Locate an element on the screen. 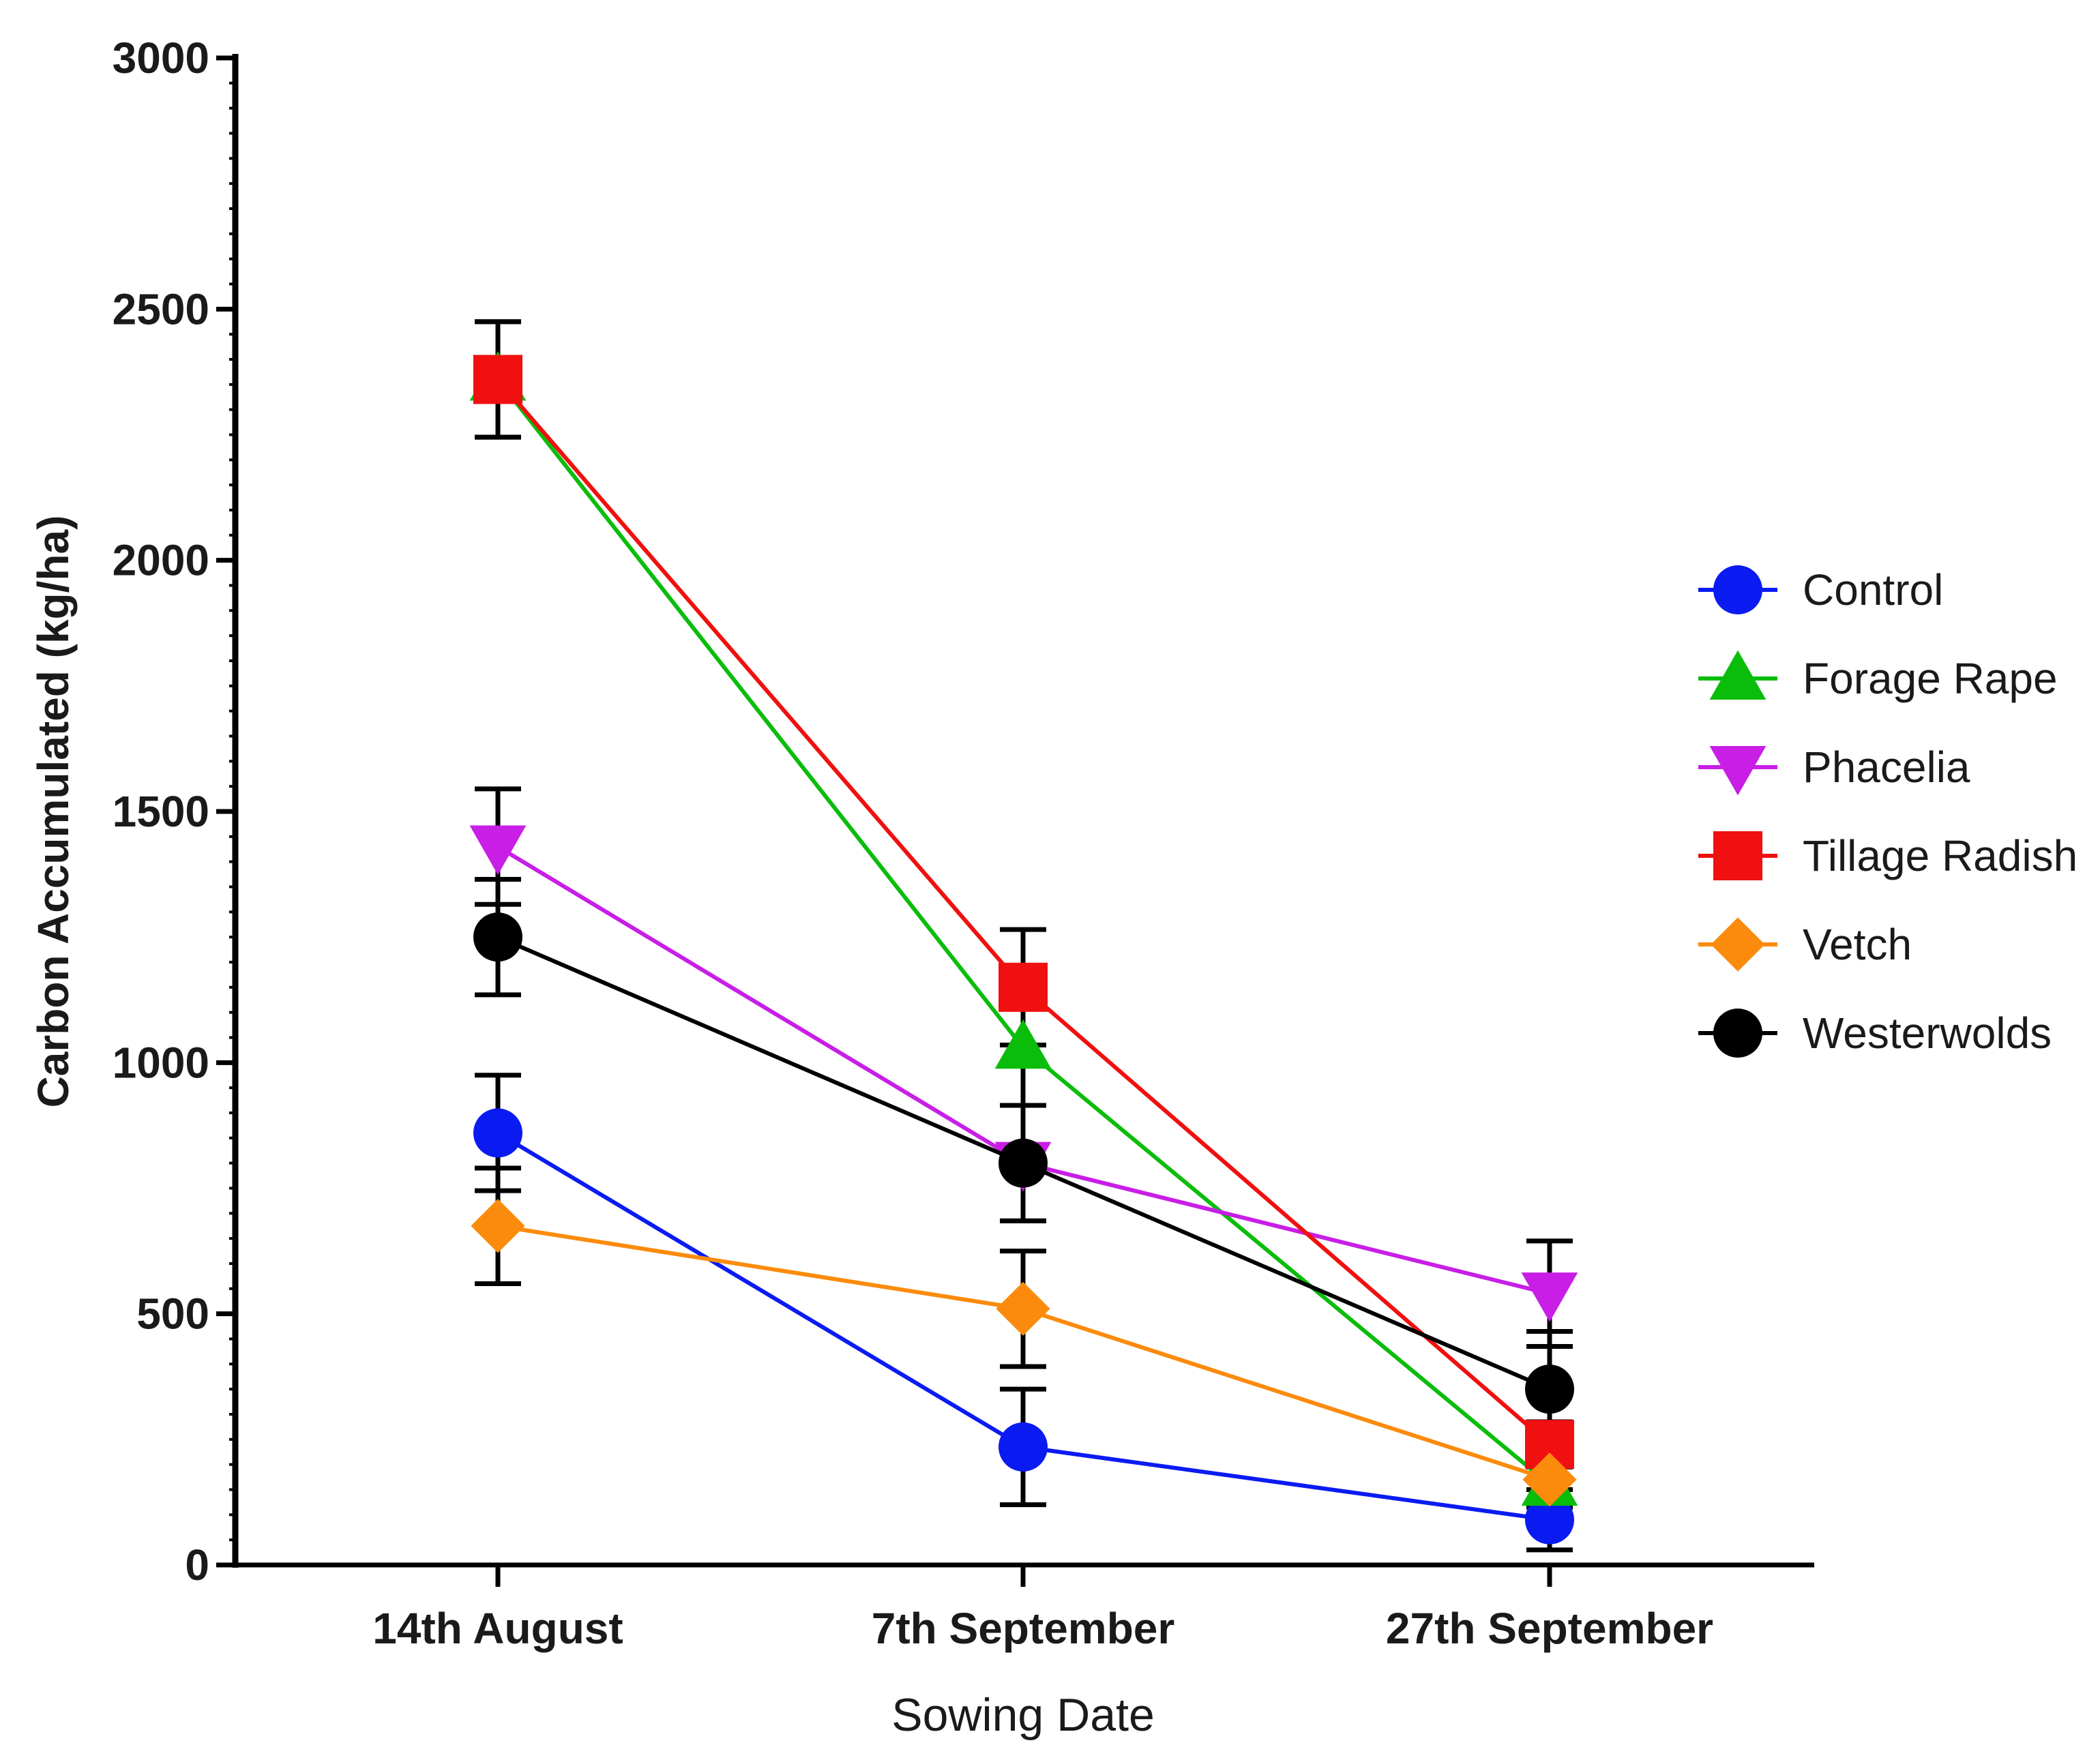  x-tick-label: 7th September is located at coordinates (1023, 1628).